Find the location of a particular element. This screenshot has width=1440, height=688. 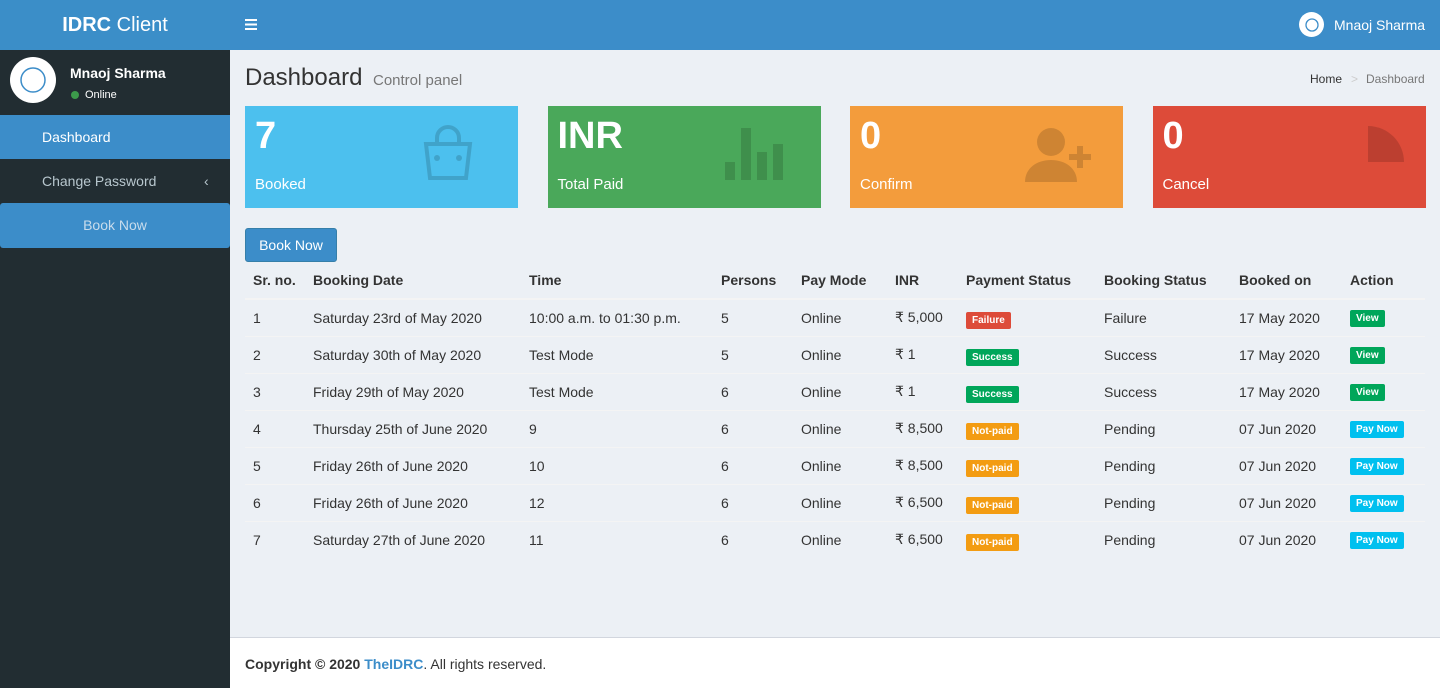

column-header: Persons is located at coordinates (753, 281).